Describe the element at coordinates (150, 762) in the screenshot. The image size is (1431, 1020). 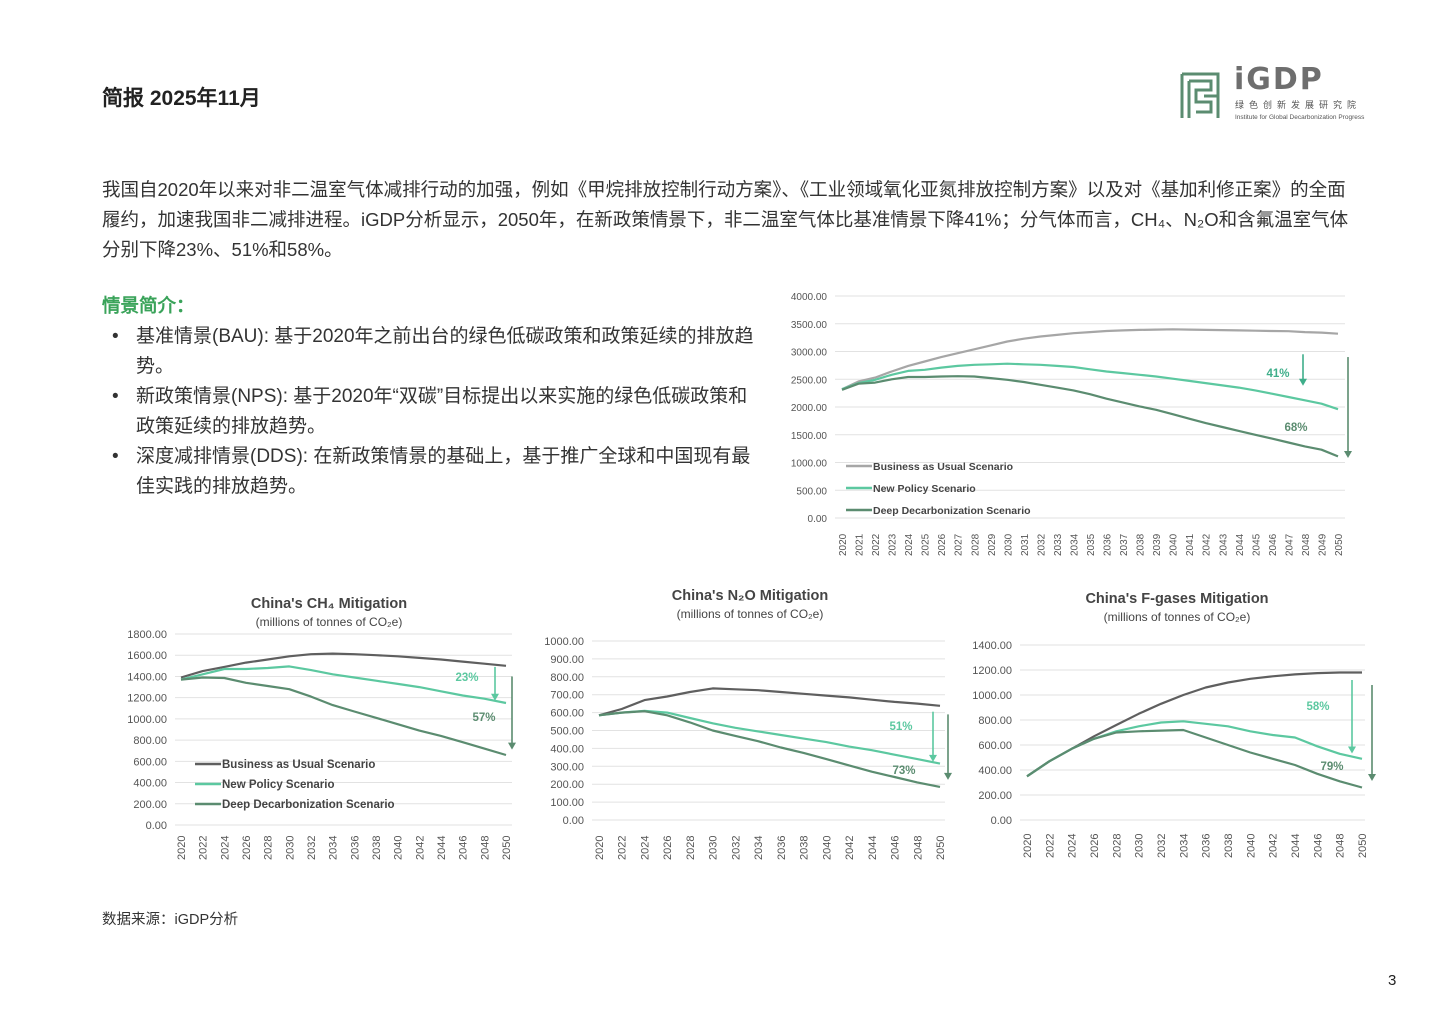
I see `y-tick-label: 600.00` at that location.